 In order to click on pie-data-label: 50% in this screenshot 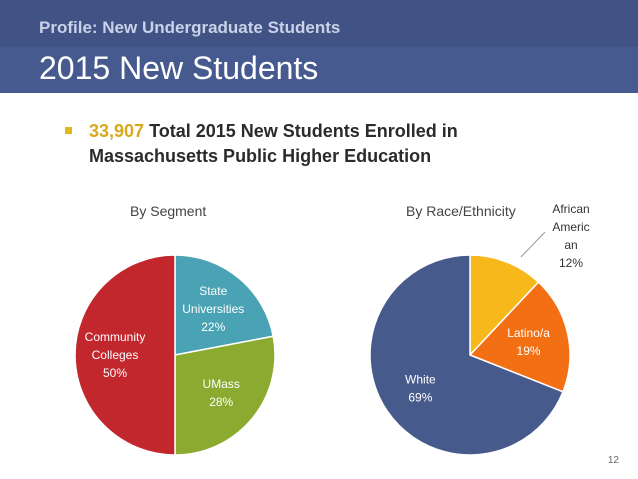, I will do `click(115, 373)`.